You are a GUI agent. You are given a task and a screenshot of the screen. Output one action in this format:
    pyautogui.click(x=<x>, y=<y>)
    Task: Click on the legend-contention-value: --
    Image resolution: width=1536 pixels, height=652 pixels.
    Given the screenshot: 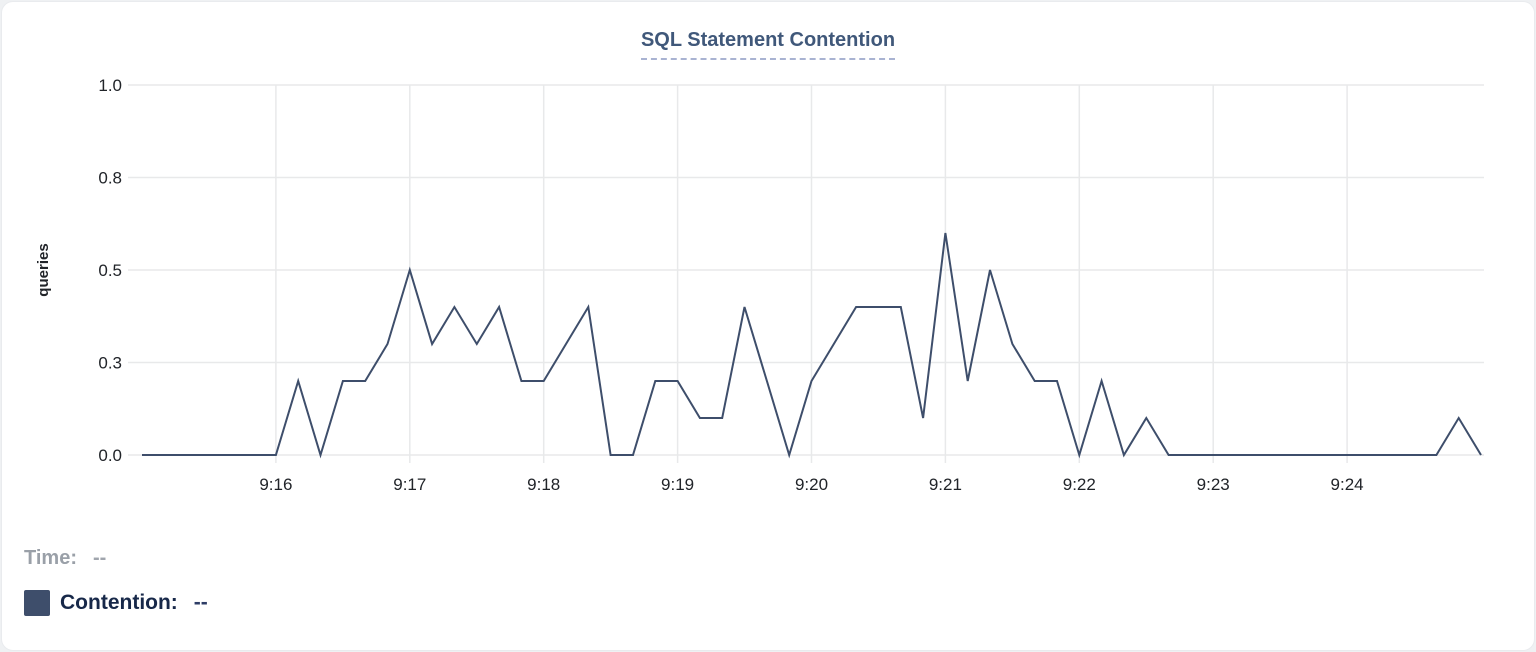 What is the action you would take?
    pyautogui.click(x=200, y=602)
    